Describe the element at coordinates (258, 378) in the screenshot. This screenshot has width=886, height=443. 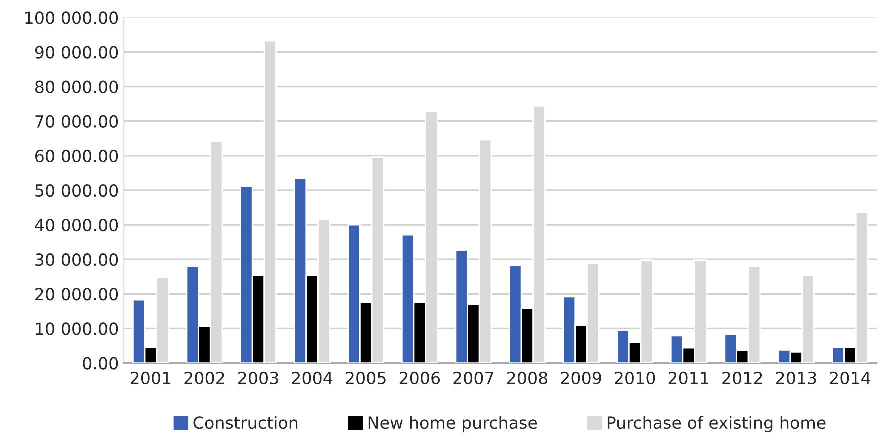
I see `x-tick-label: 2003` at that location.